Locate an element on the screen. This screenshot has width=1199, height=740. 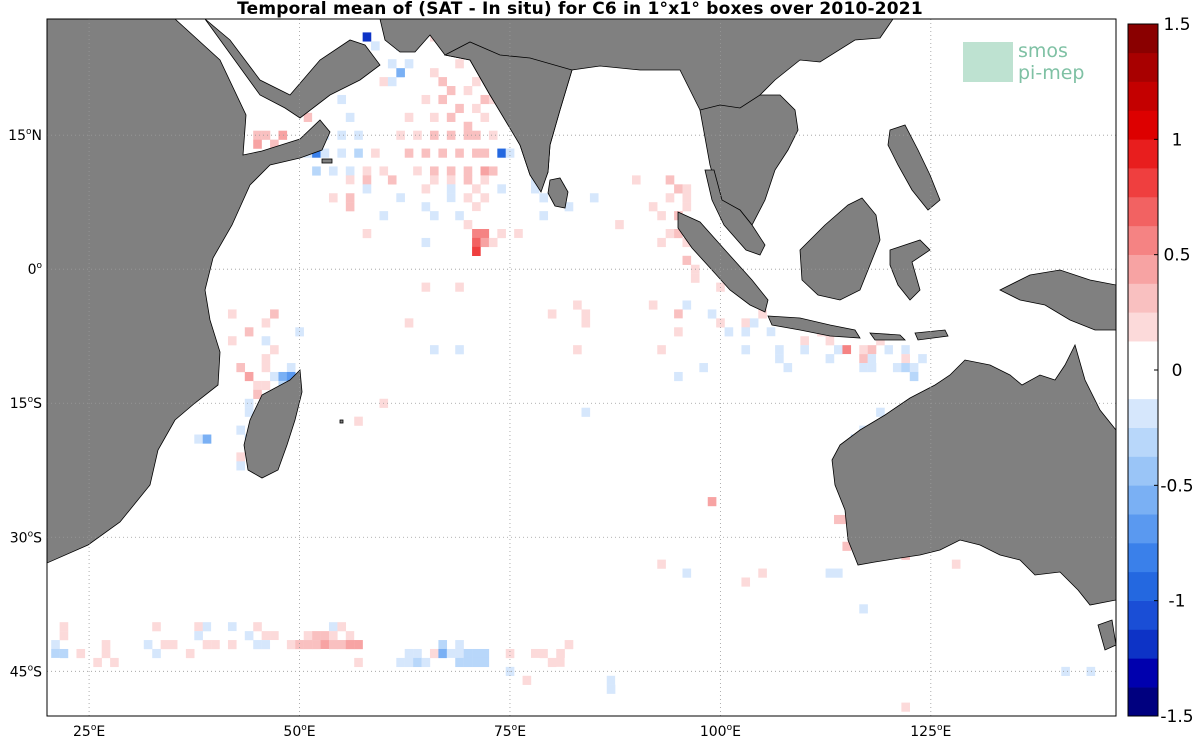
lat-tick-label: 15oN is located at coordinates (25, 135).